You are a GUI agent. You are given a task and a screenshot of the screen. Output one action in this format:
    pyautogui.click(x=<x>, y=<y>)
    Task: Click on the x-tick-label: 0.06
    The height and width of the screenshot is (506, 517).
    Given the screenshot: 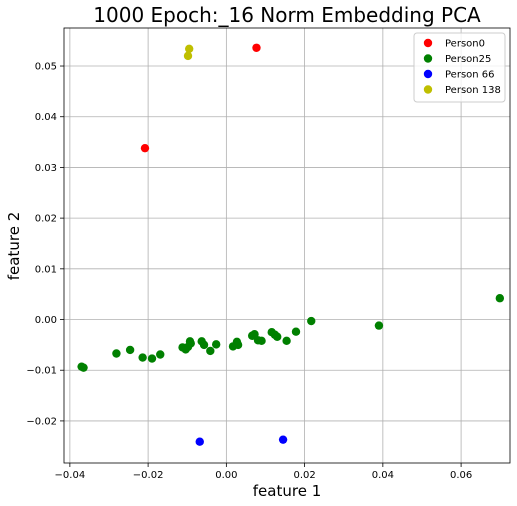 What is the action you would take?
    pyautogui.click(x=461, y=475)
    